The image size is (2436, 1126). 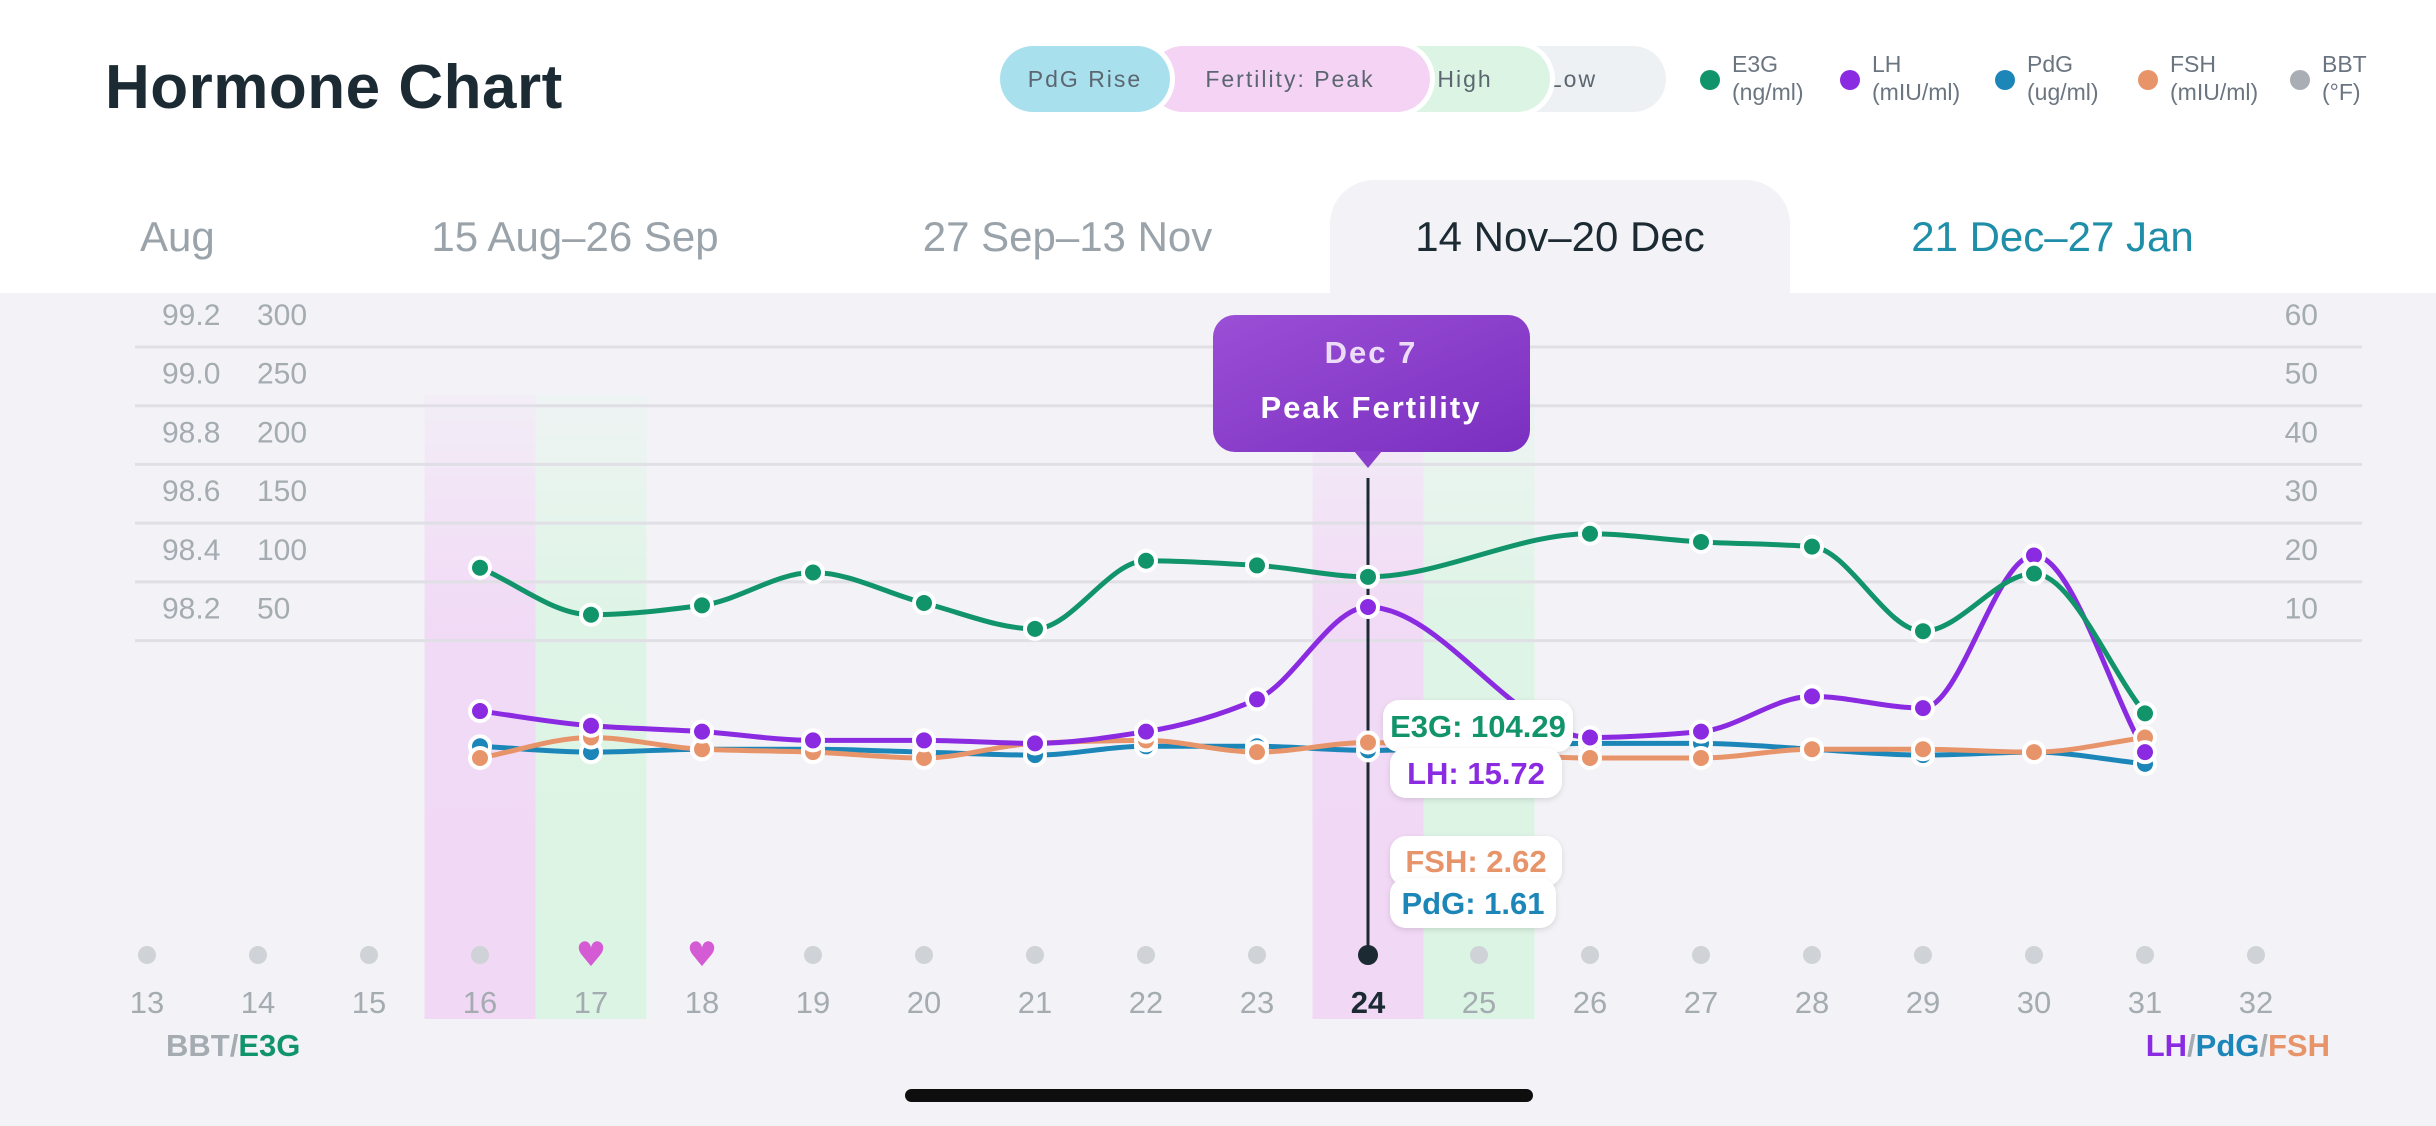 I want to click on legend-name: E3G, so click(x=1755, y=64).